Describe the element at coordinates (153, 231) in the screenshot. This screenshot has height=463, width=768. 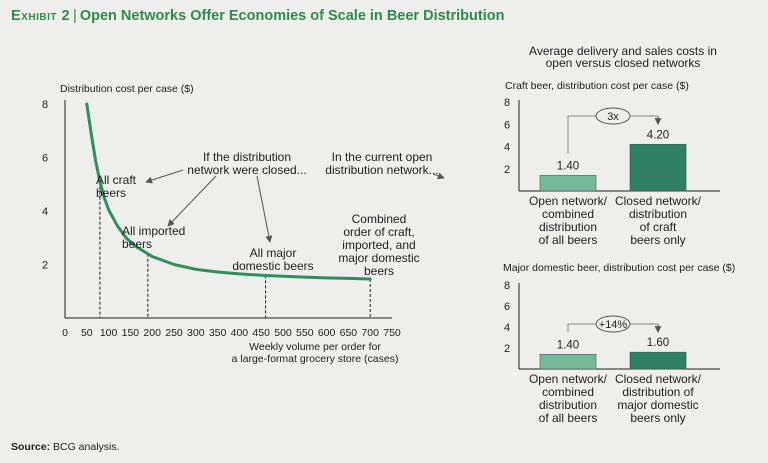
I see `marker-label-imported: All imported` at that location.